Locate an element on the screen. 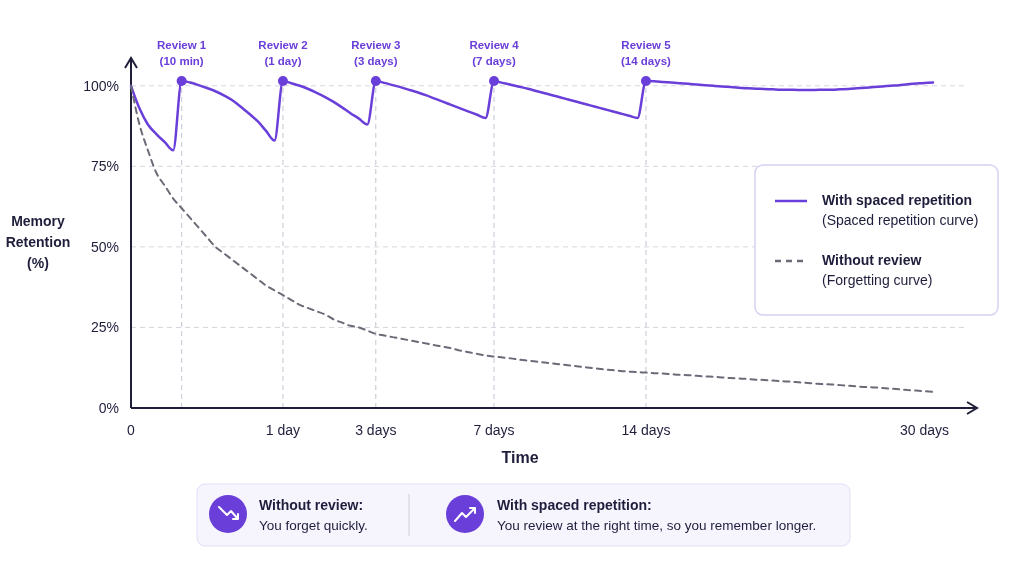 This screenshot has width=1024, height=576. x-tick-label: 0 is located at coordinates (131, 430).